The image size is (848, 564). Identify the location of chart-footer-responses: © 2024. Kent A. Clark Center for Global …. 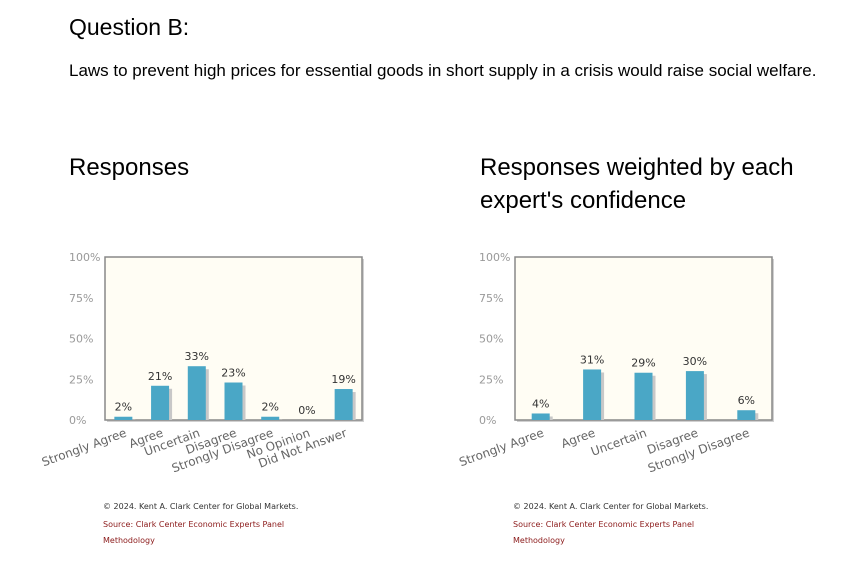
(200, 523).